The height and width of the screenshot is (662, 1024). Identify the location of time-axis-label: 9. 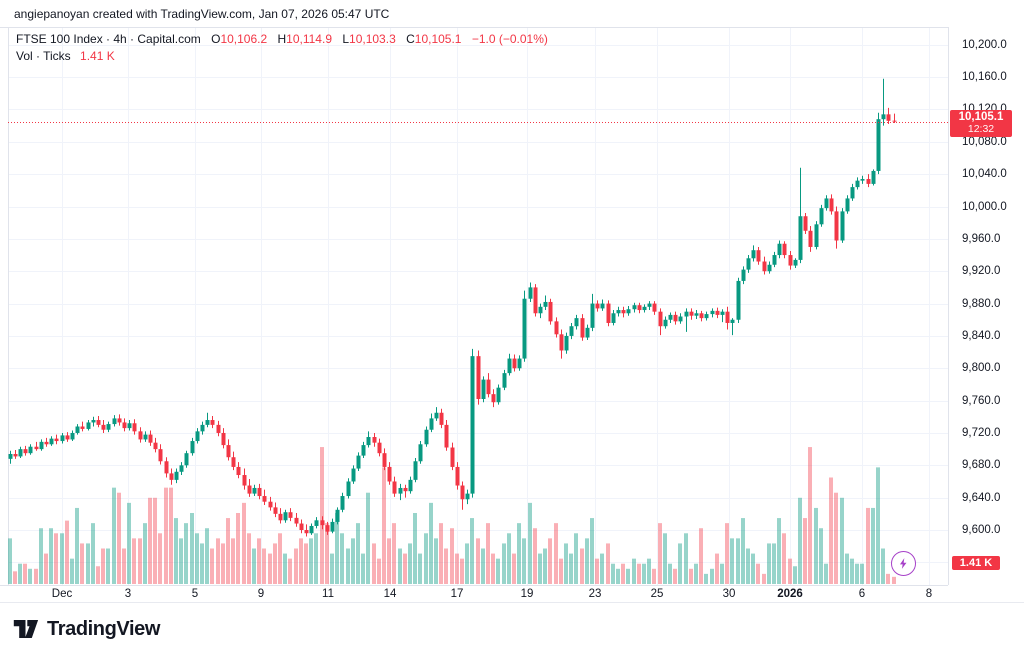
(261, 594).